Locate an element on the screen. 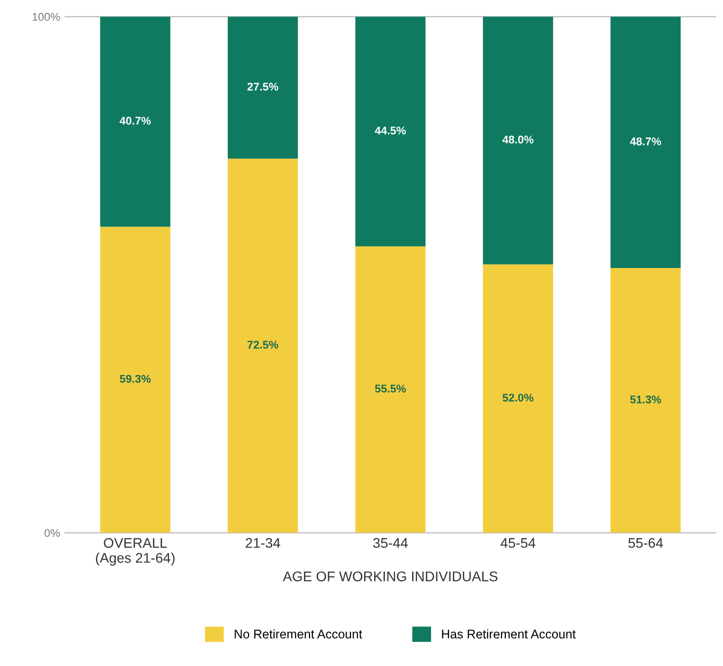 The image size is (723, 666). data-label: 48.0% is located at coordinates (518, 140).